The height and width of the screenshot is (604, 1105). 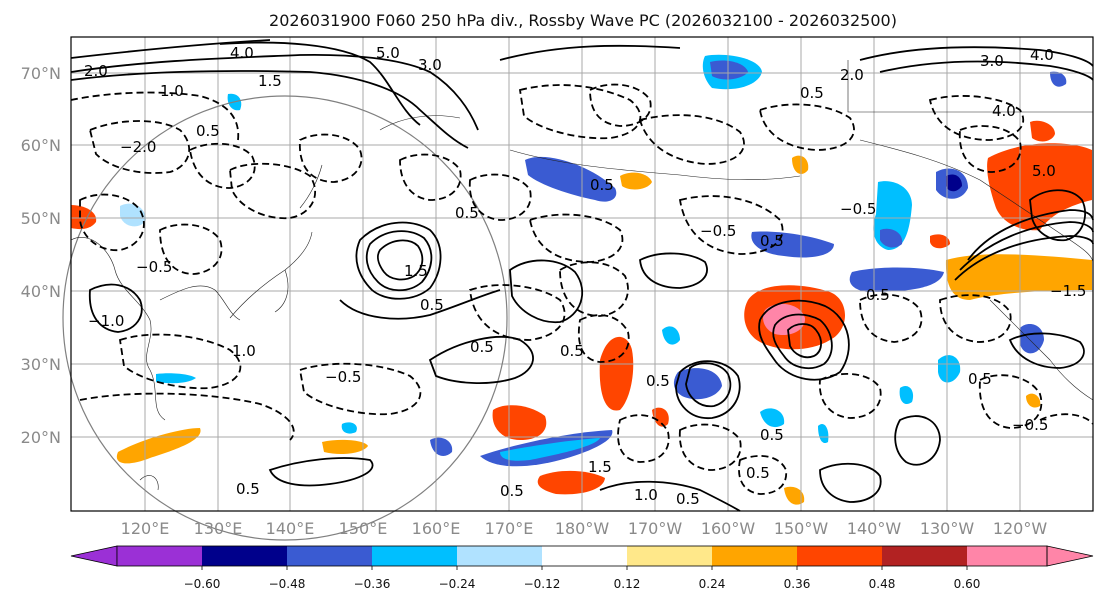 What do you see at coordinates (218, 528) in the screenshot?
I see `lon-label: 130°E` at bounding box center [218, 528].